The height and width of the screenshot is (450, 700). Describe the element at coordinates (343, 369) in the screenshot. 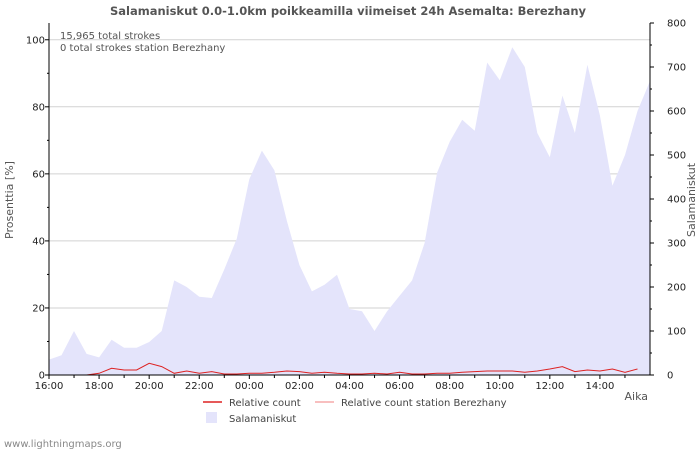

I see `series-relative-count-line` at that location.